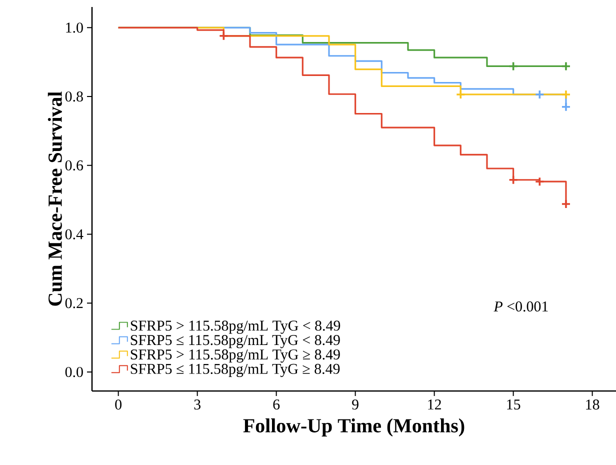 This screenshot has width=616, height=465. I want to click on legend-label: SFRP5 ≤ 115.58pg/mL TyG < 8.49, so click(235, 341).